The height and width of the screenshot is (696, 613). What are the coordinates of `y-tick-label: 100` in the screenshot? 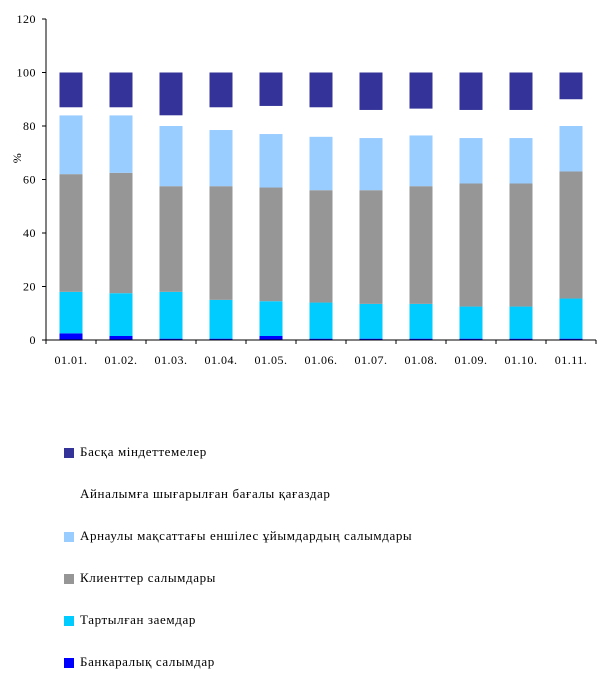 It's located at (27, 73).